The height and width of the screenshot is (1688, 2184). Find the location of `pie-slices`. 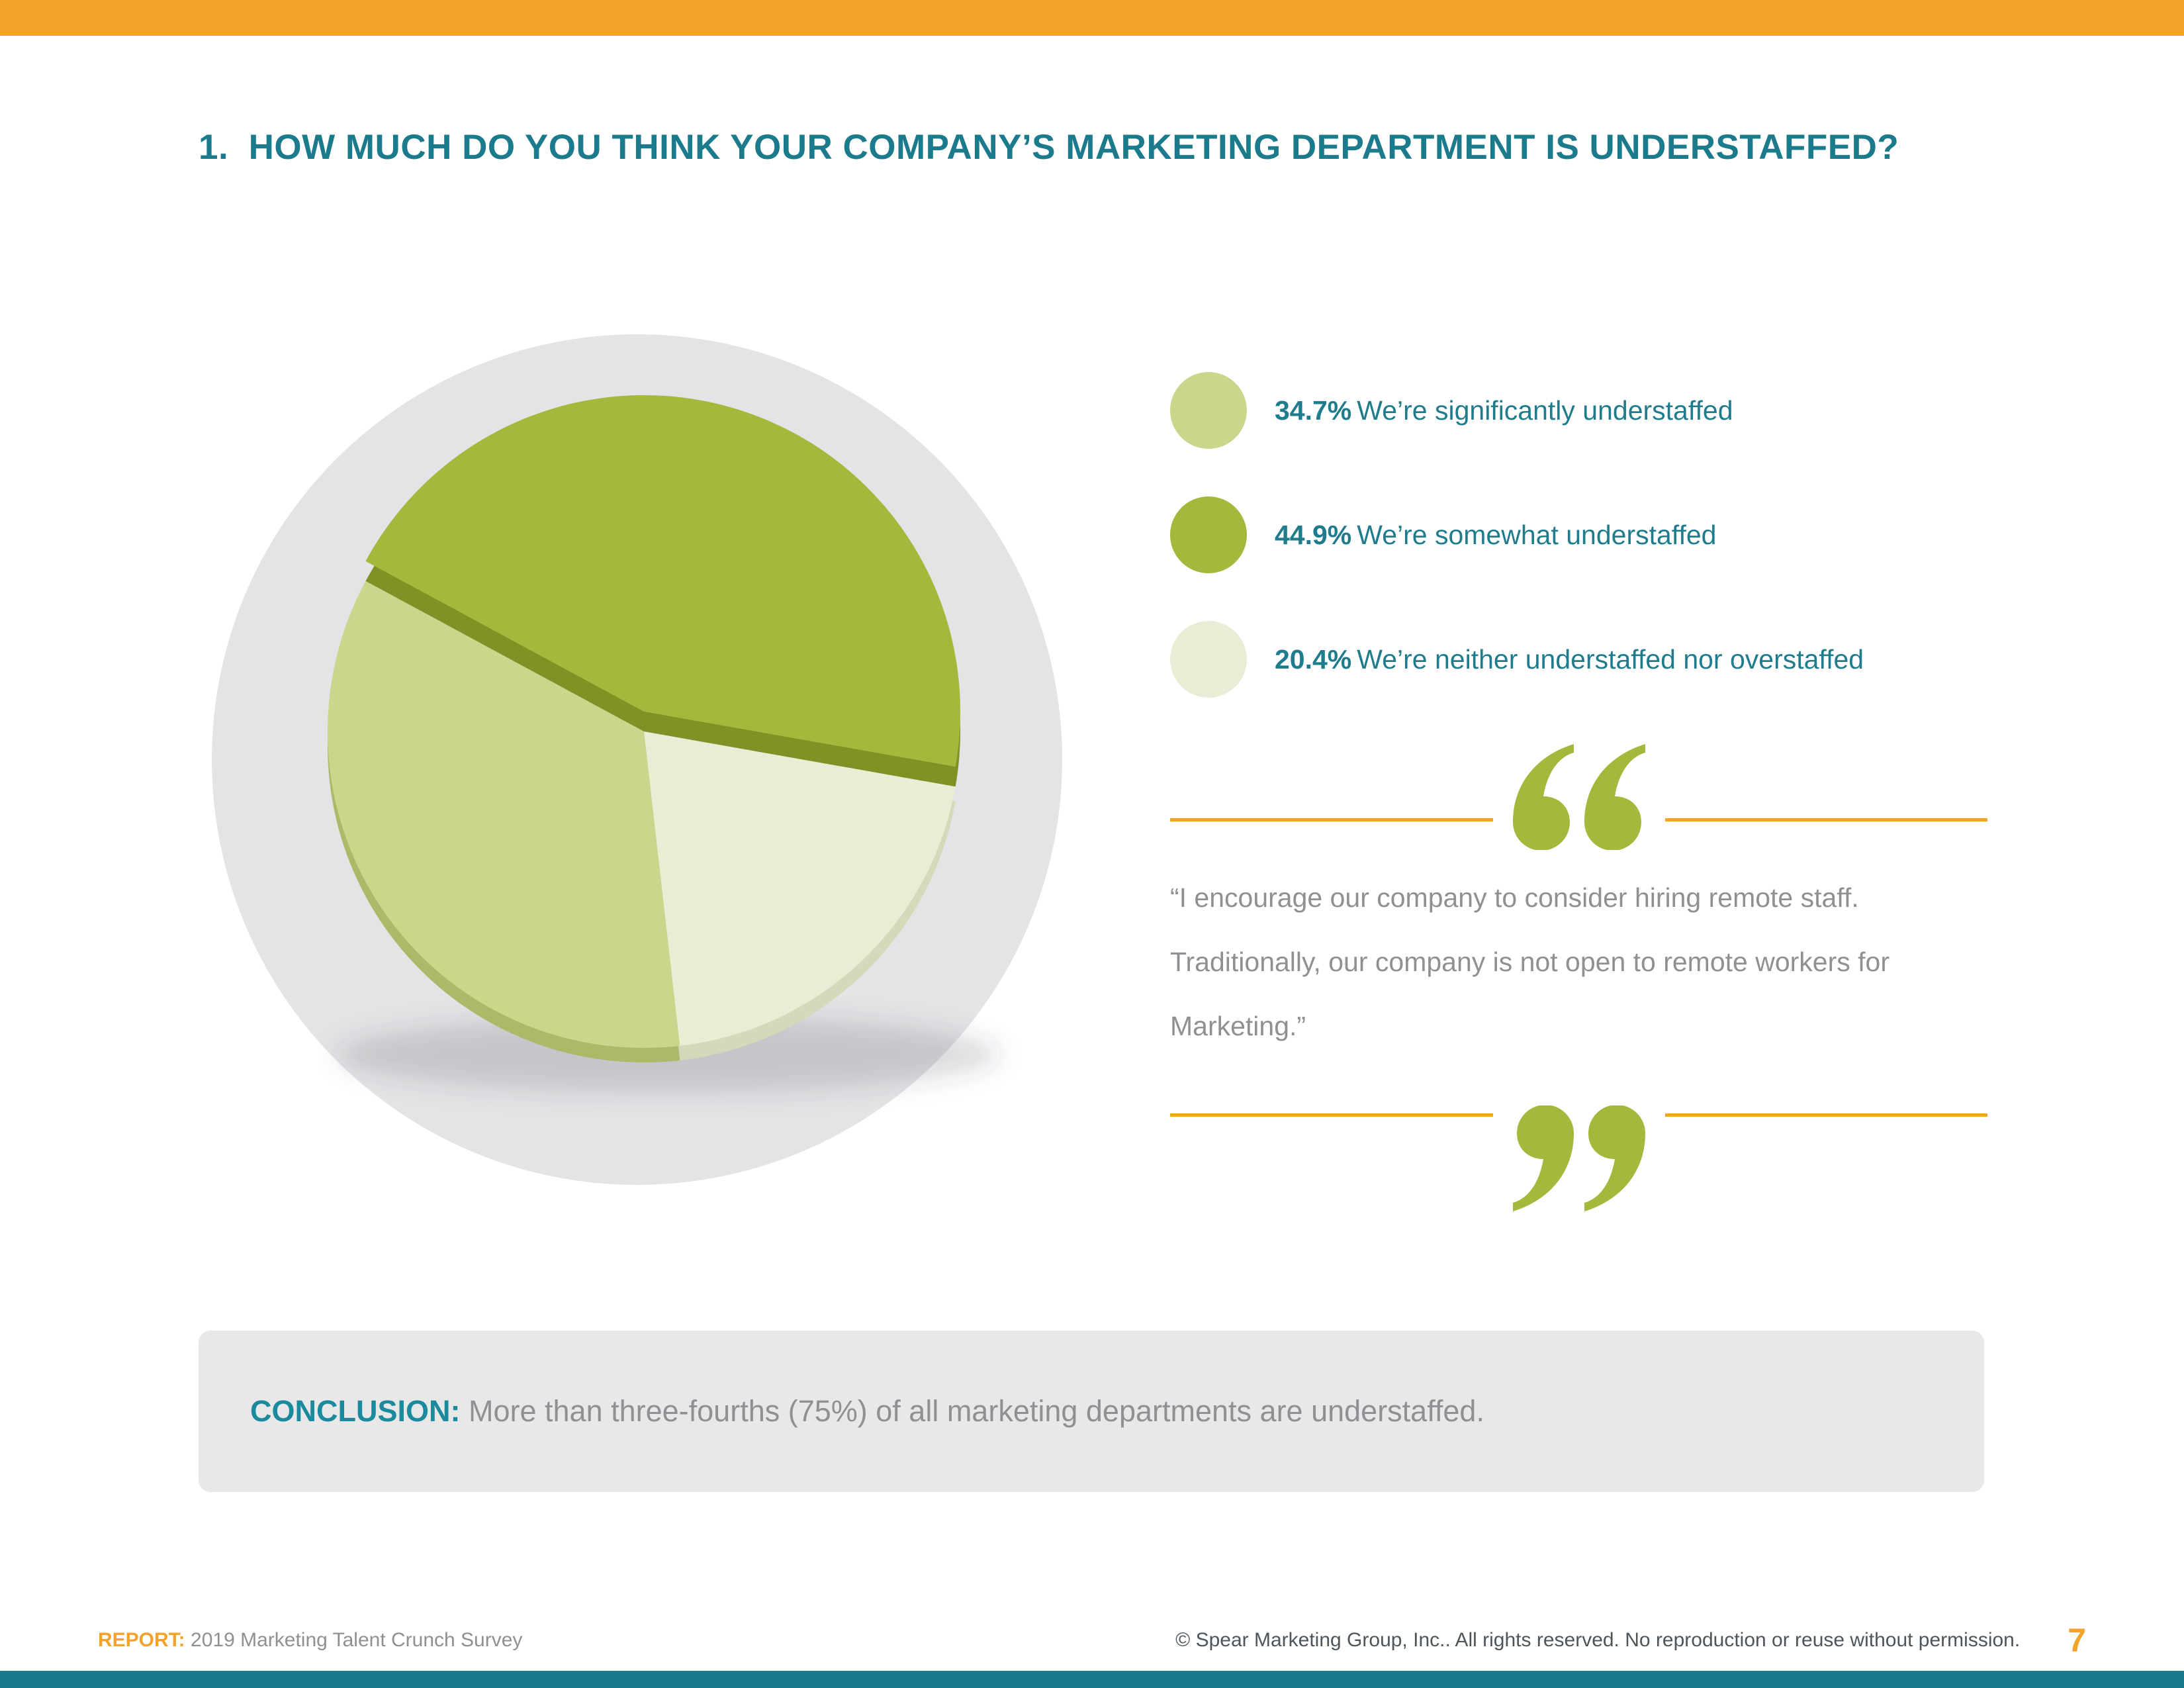

pie-slices is located at coordinates (644, 728).